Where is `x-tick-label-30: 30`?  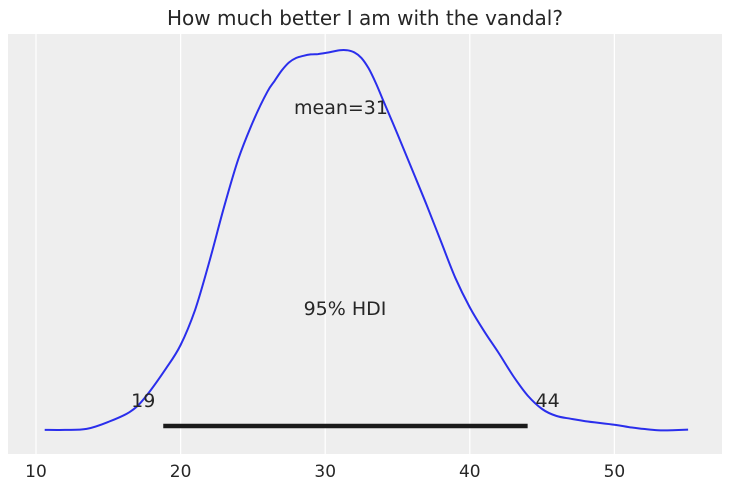
x-tick-label-30: 30 is located at coordinates (325, 472).